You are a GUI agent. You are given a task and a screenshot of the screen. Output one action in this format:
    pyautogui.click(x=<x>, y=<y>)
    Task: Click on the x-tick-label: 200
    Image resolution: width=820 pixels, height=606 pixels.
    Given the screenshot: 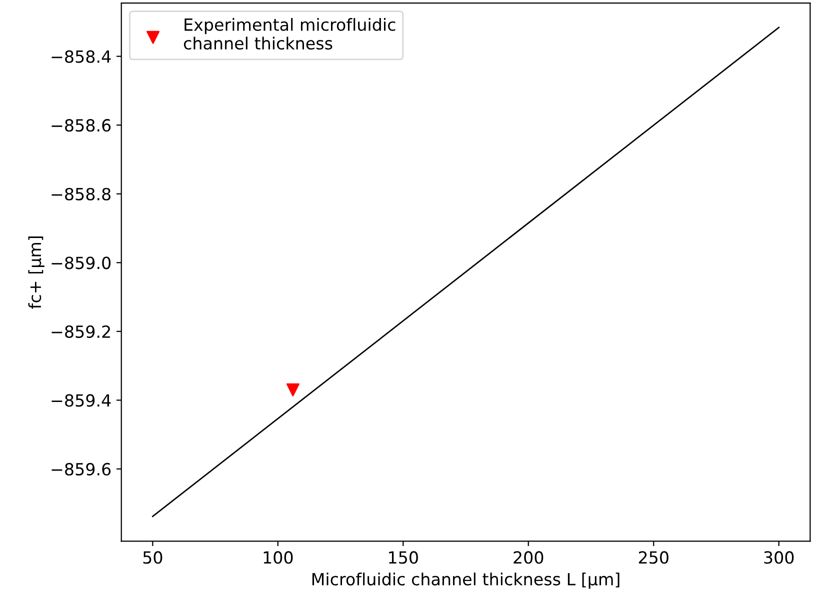 What is the action you would take?
    pyautogui.click(x=529, y=557)
    